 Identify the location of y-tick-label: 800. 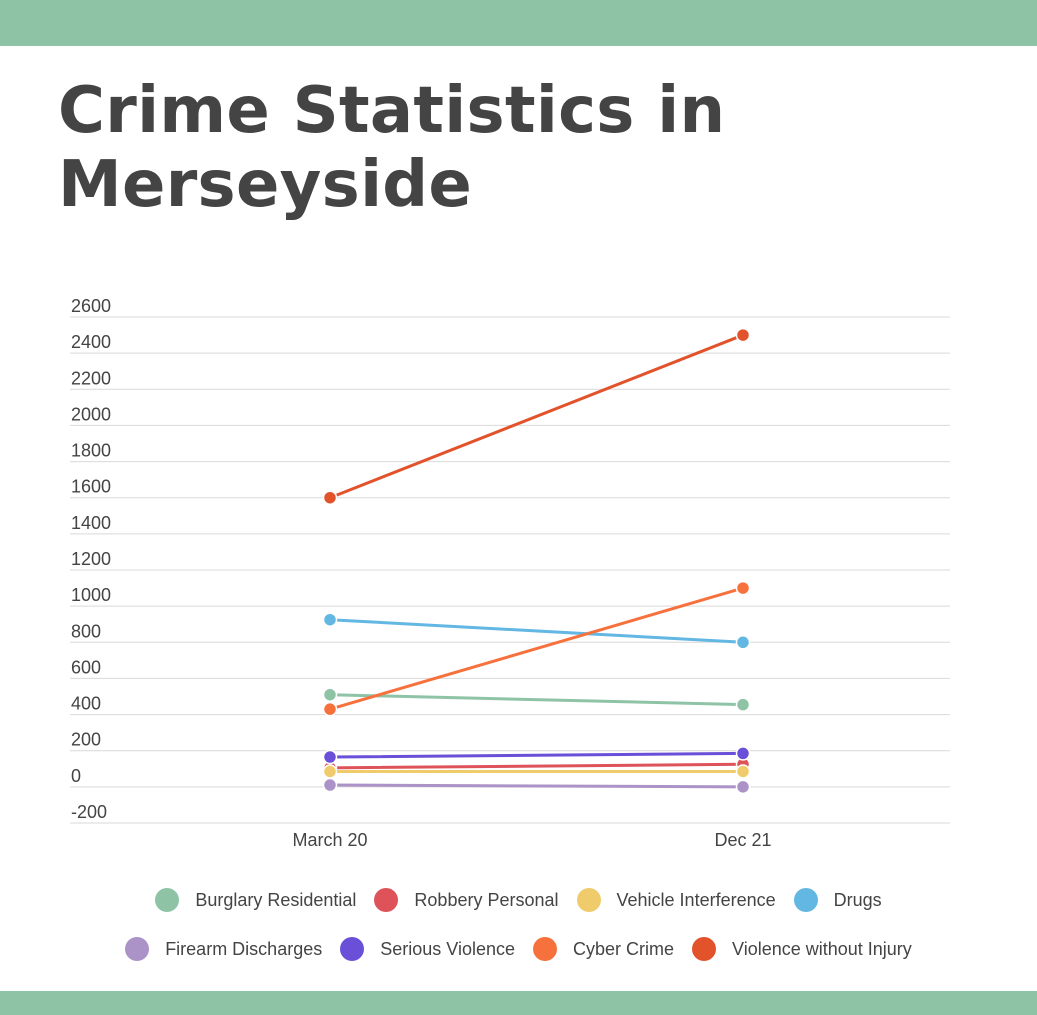
(86, 631).